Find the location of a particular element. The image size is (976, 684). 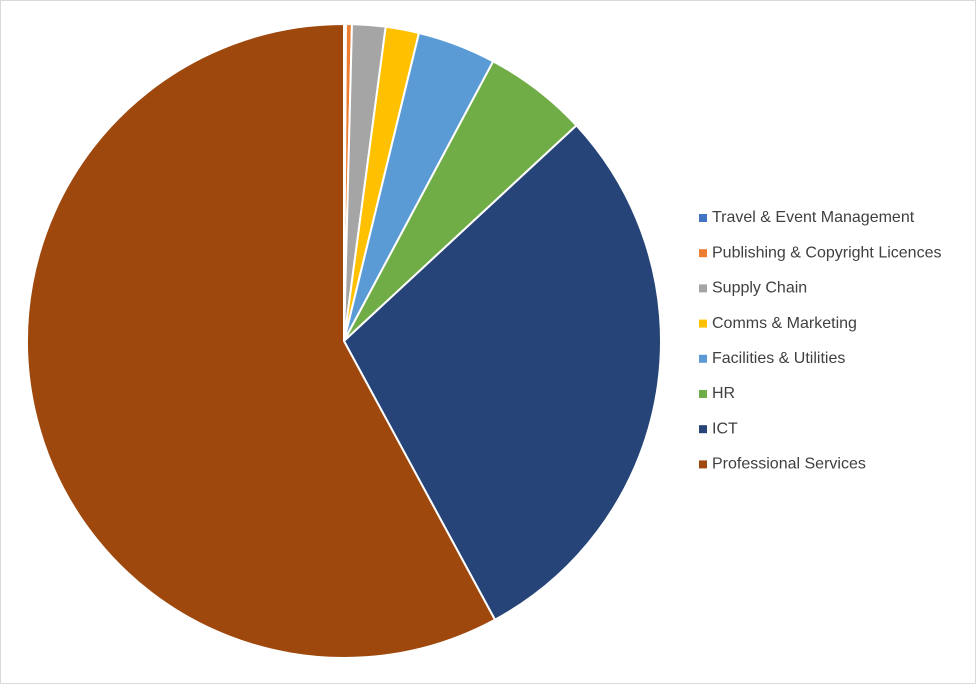

legend-label: Travel & Event Management is located at coordinates (813, 217).